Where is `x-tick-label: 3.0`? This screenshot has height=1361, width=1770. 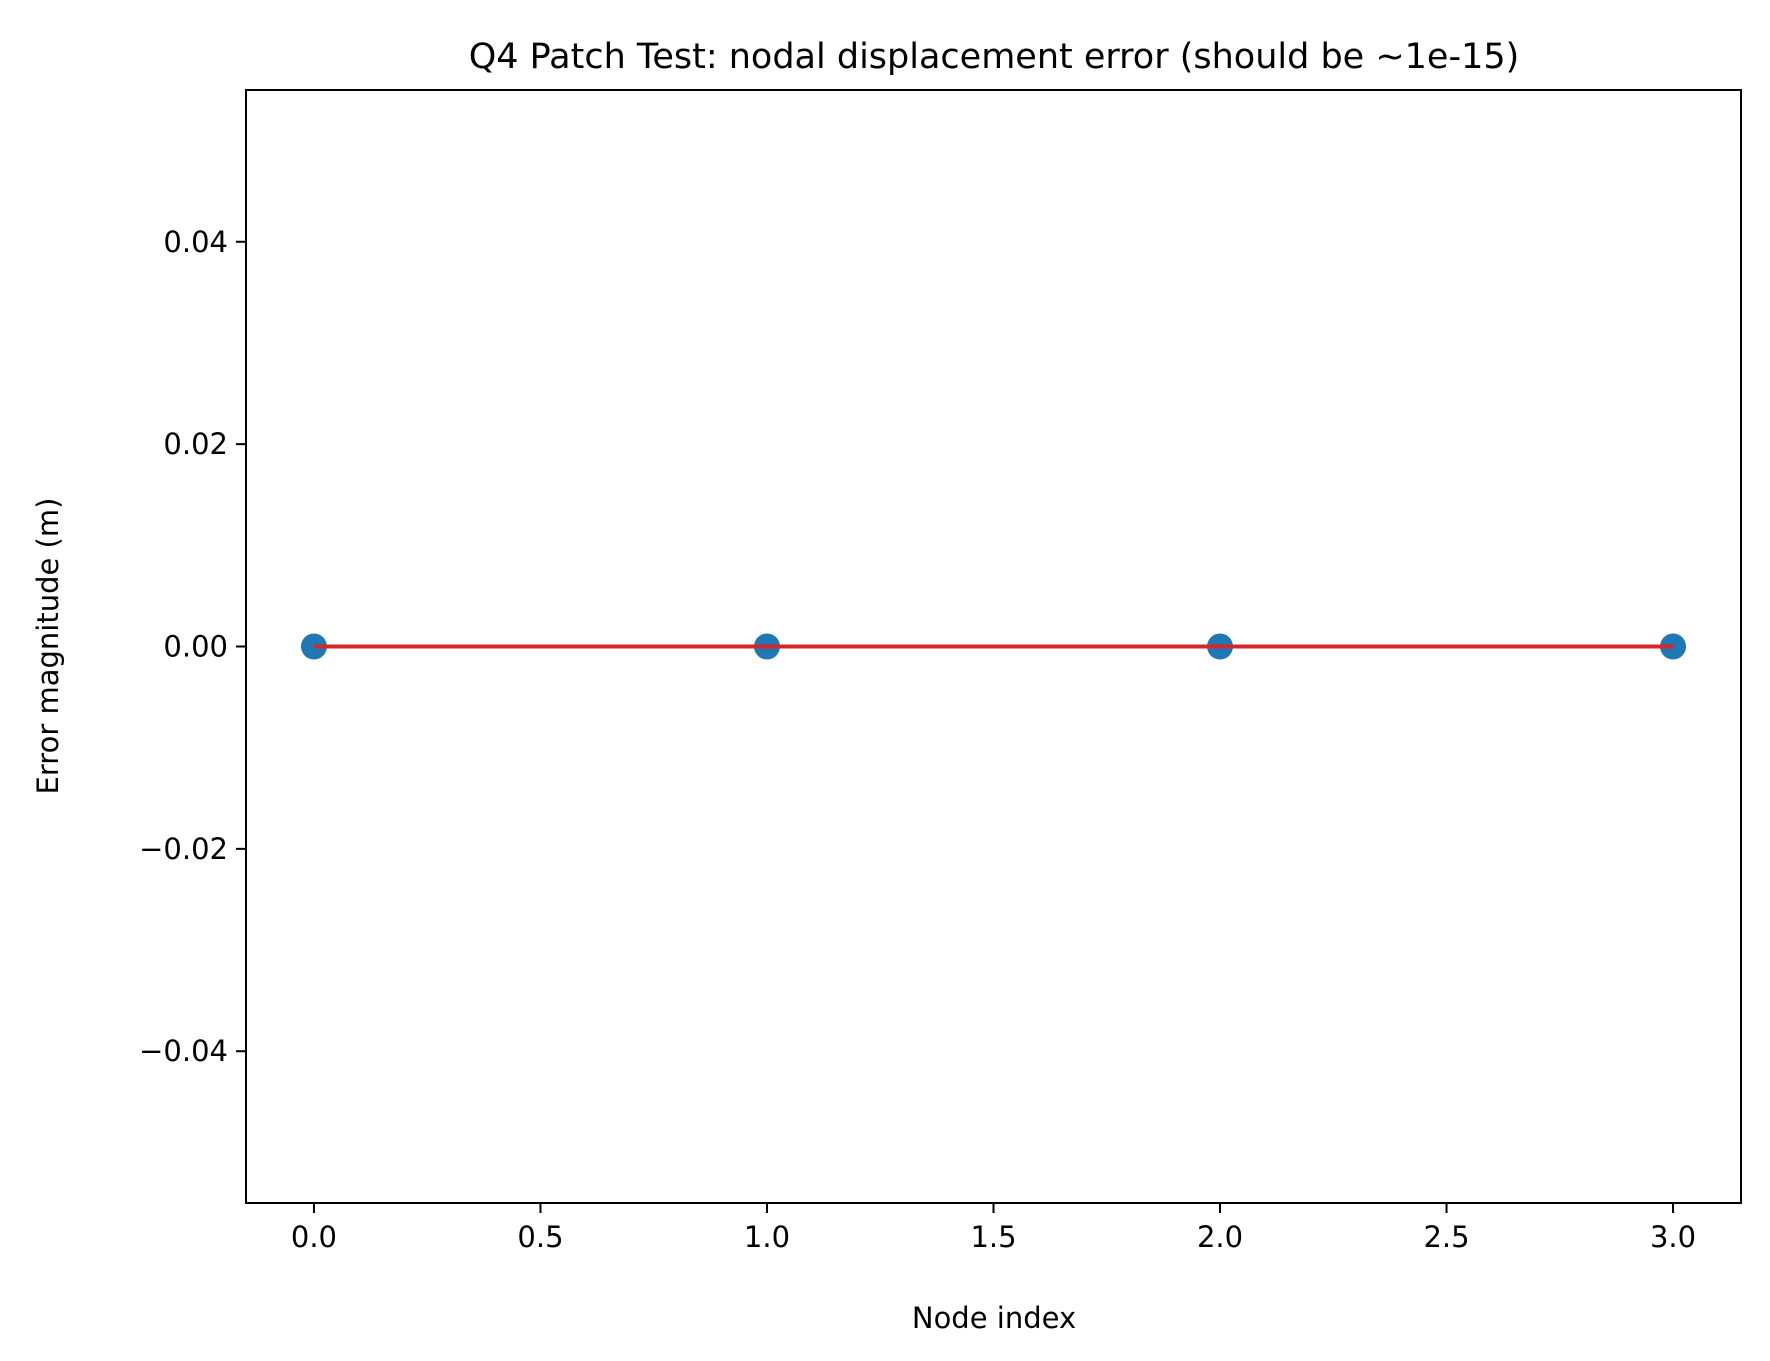 x-tick-label: 3.0 is located at coordinates (1673, 1237).